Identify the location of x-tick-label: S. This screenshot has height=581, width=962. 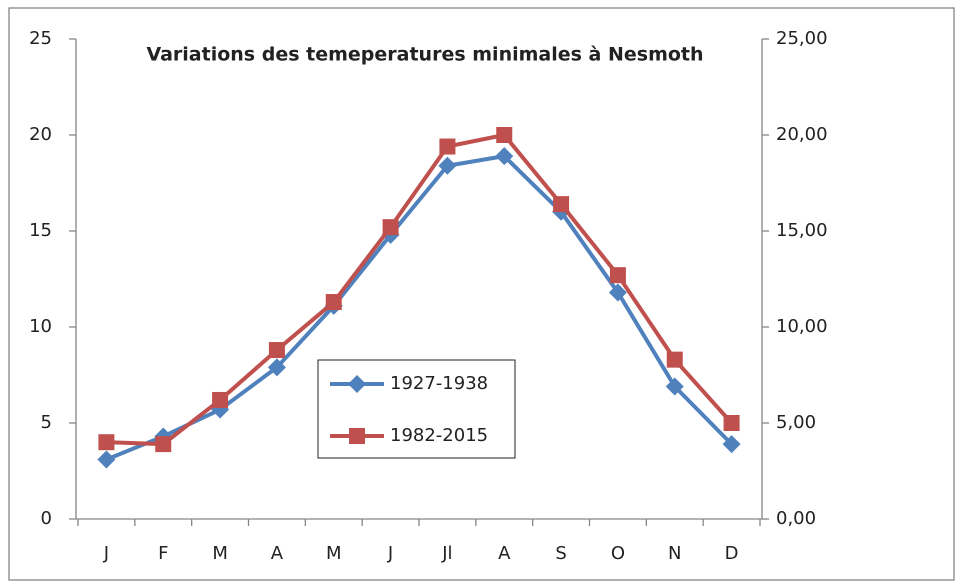
(560, 553).